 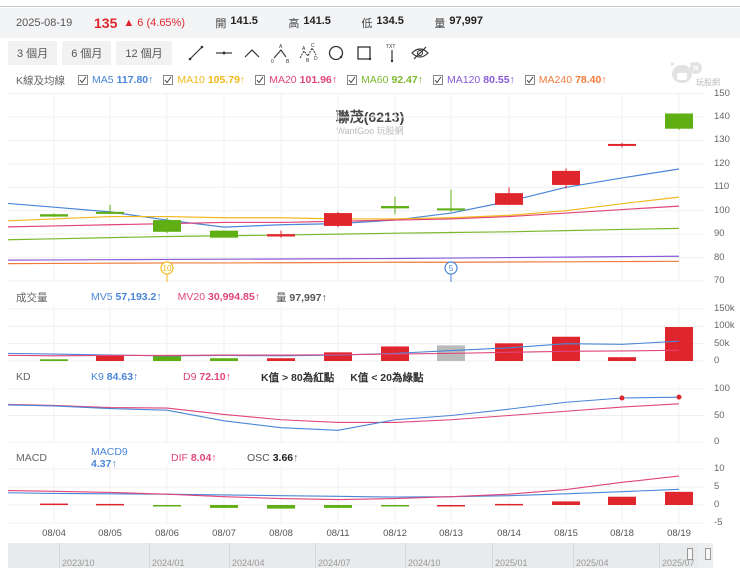 What do you see at coordinates (385, 80) in the screenshot?
I see `ma60-toggle: MA60 92.47 ↑` at bounding box center [385, 80].